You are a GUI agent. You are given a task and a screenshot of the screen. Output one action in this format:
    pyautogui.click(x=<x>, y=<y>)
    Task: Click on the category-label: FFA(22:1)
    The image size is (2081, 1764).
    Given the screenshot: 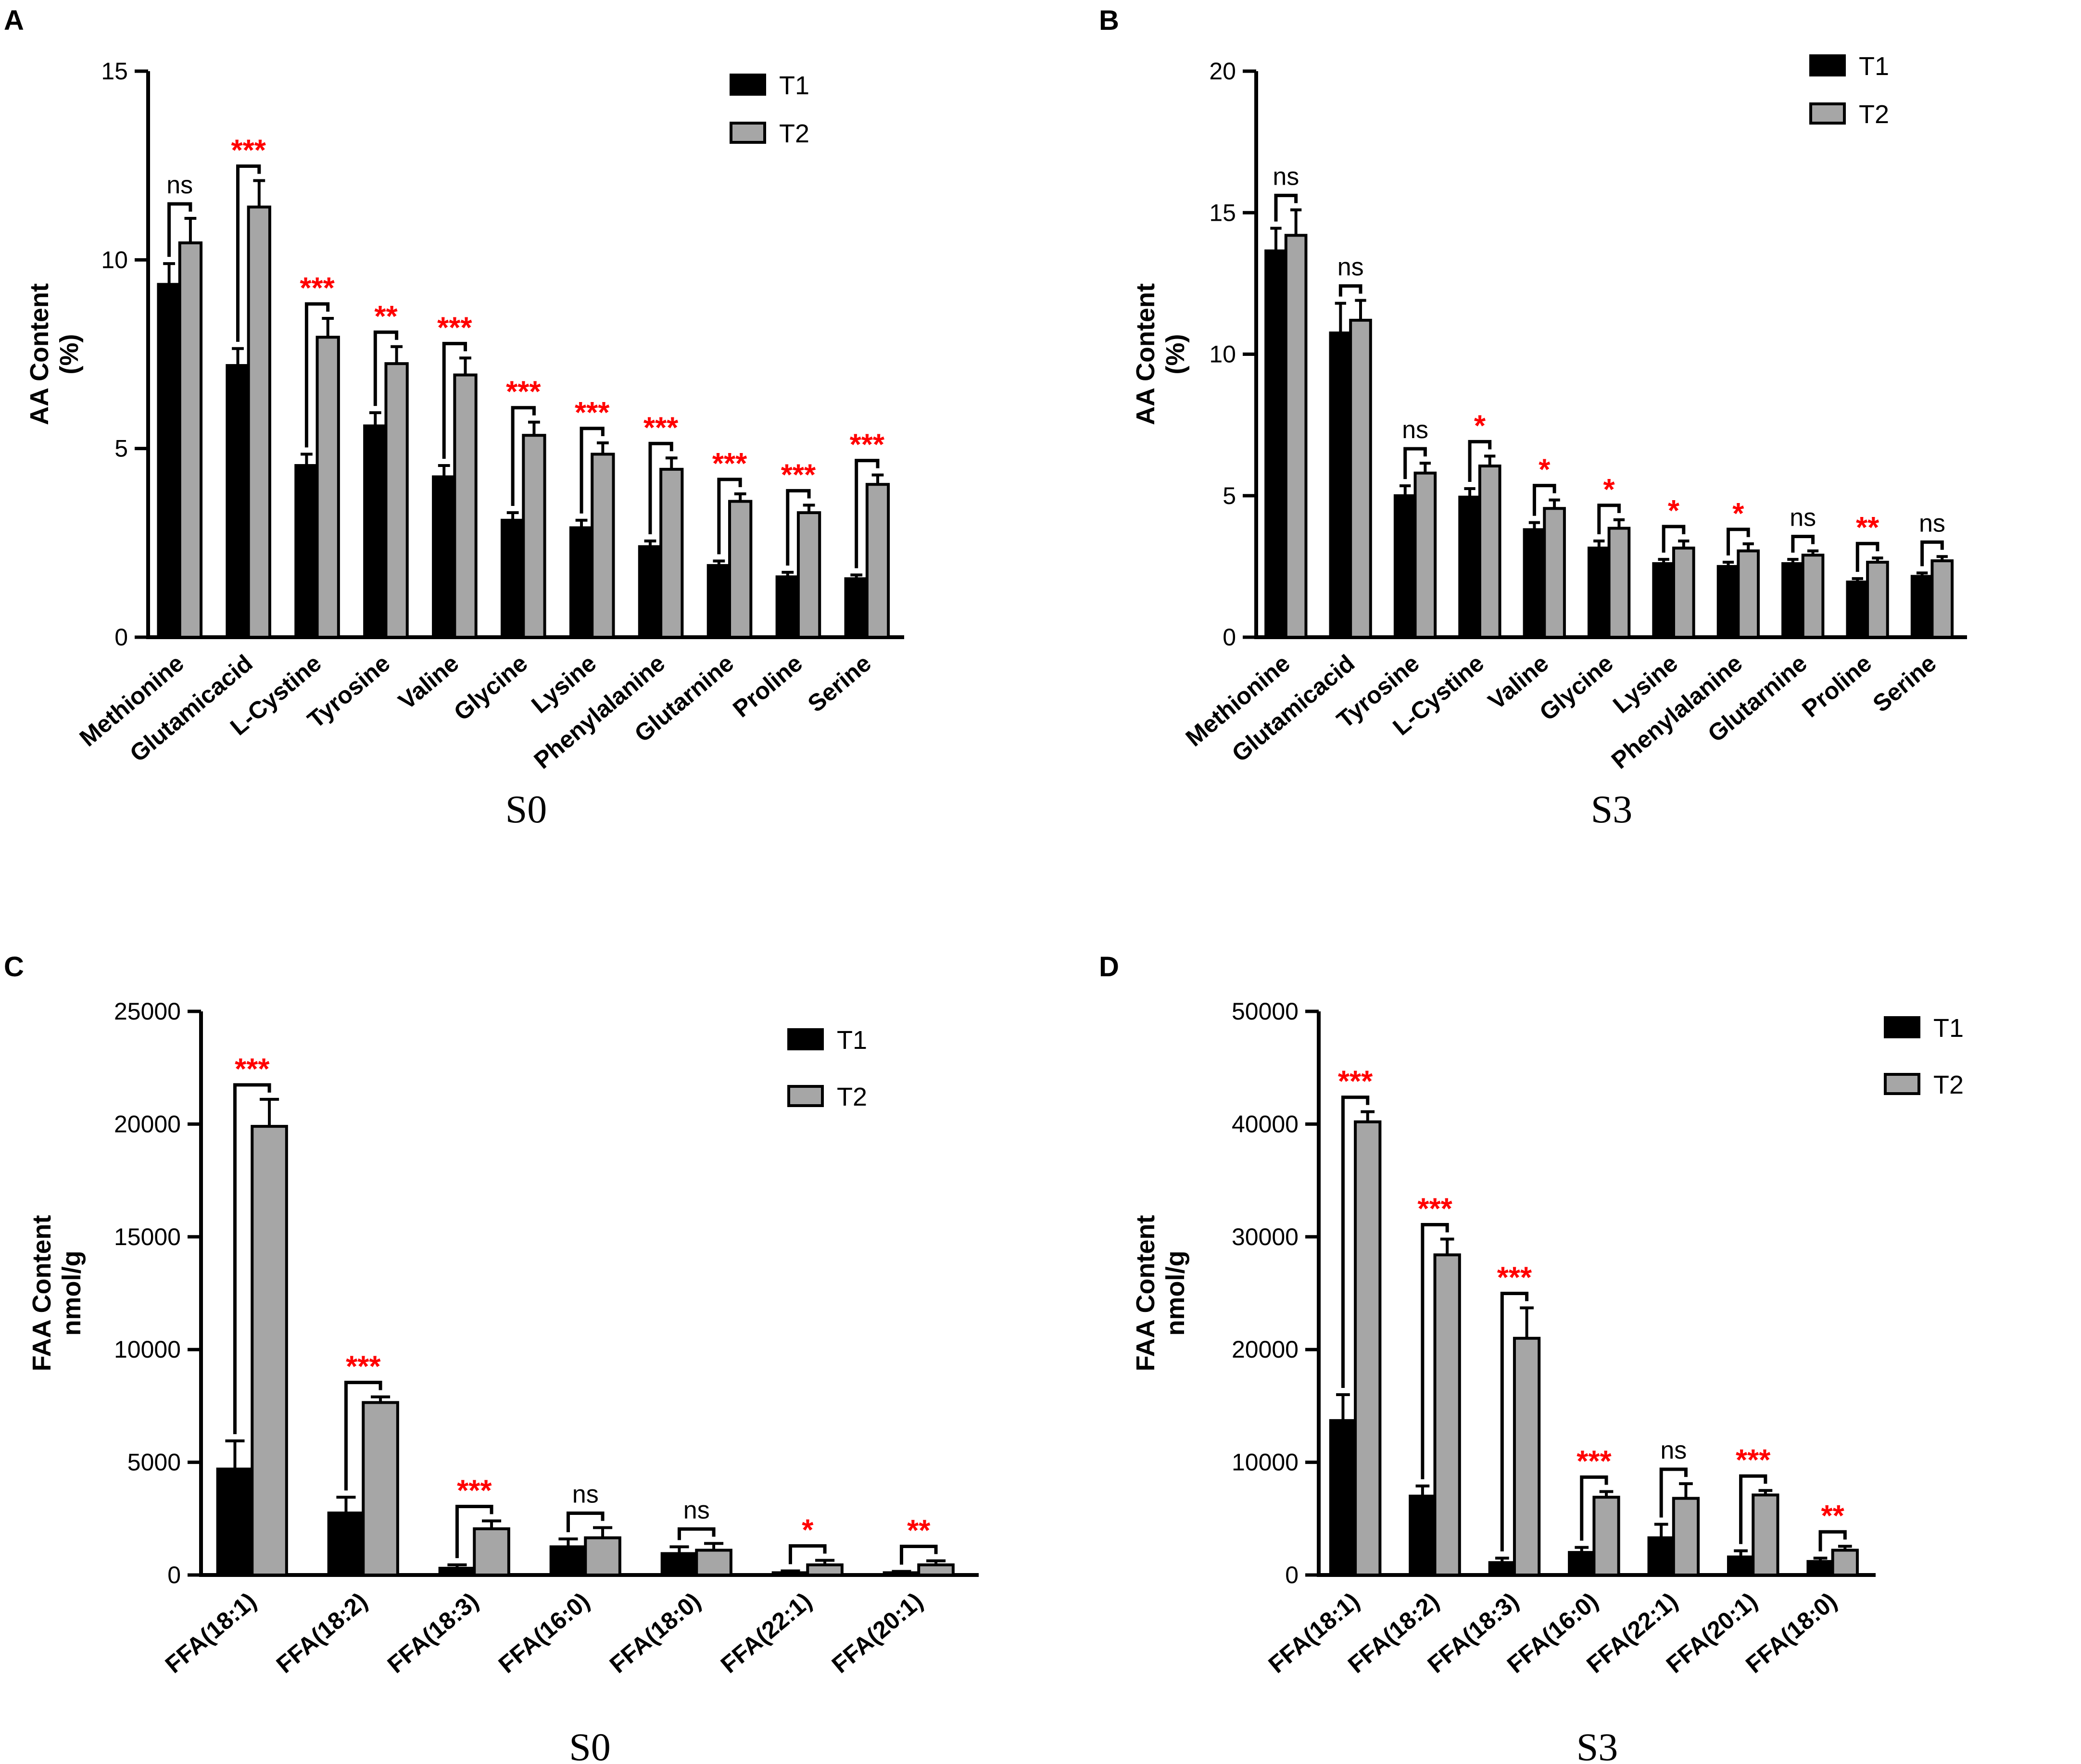 What is the action you would take?
    pyautogui.click(x=766, y=1633)
    